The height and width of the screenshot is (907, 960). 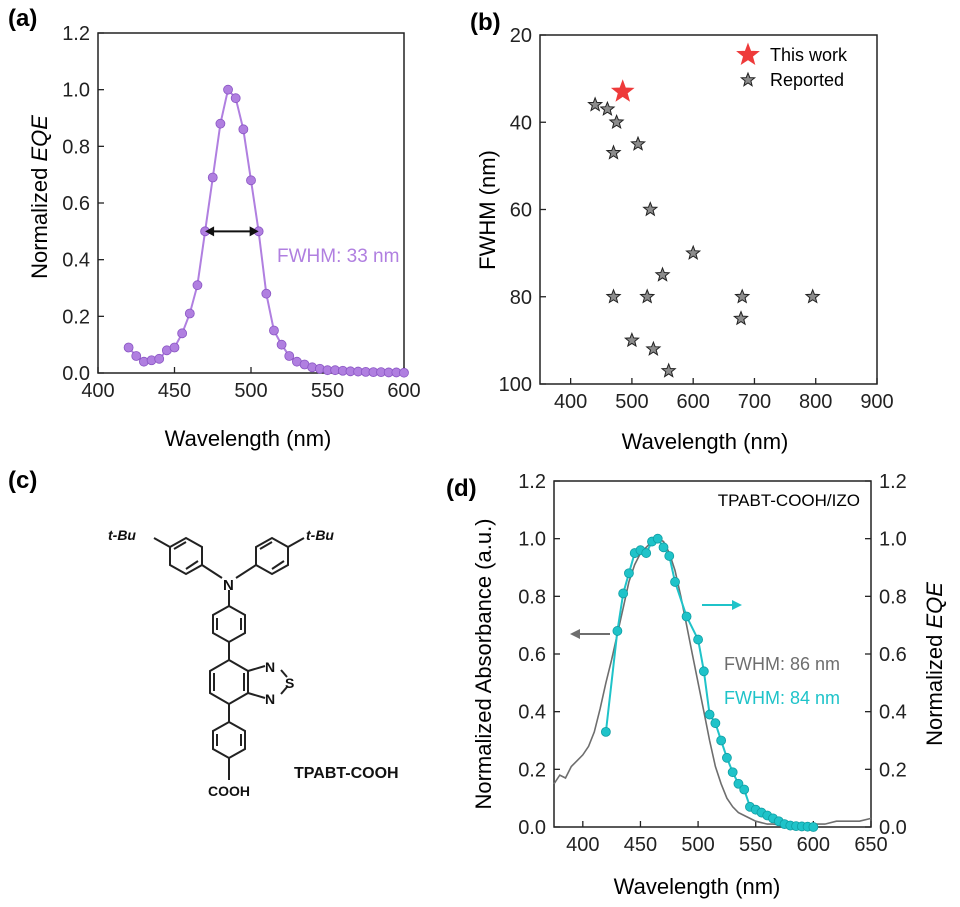 I want to click on legend-marker-reported, so click(x=748, y=79).